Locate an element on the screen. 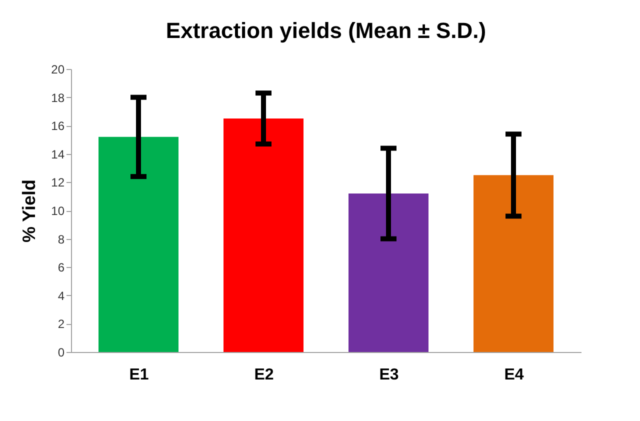 This screenshot has height=421, width=640. x-tick-label: E3 is located at coordinates (389, 375).